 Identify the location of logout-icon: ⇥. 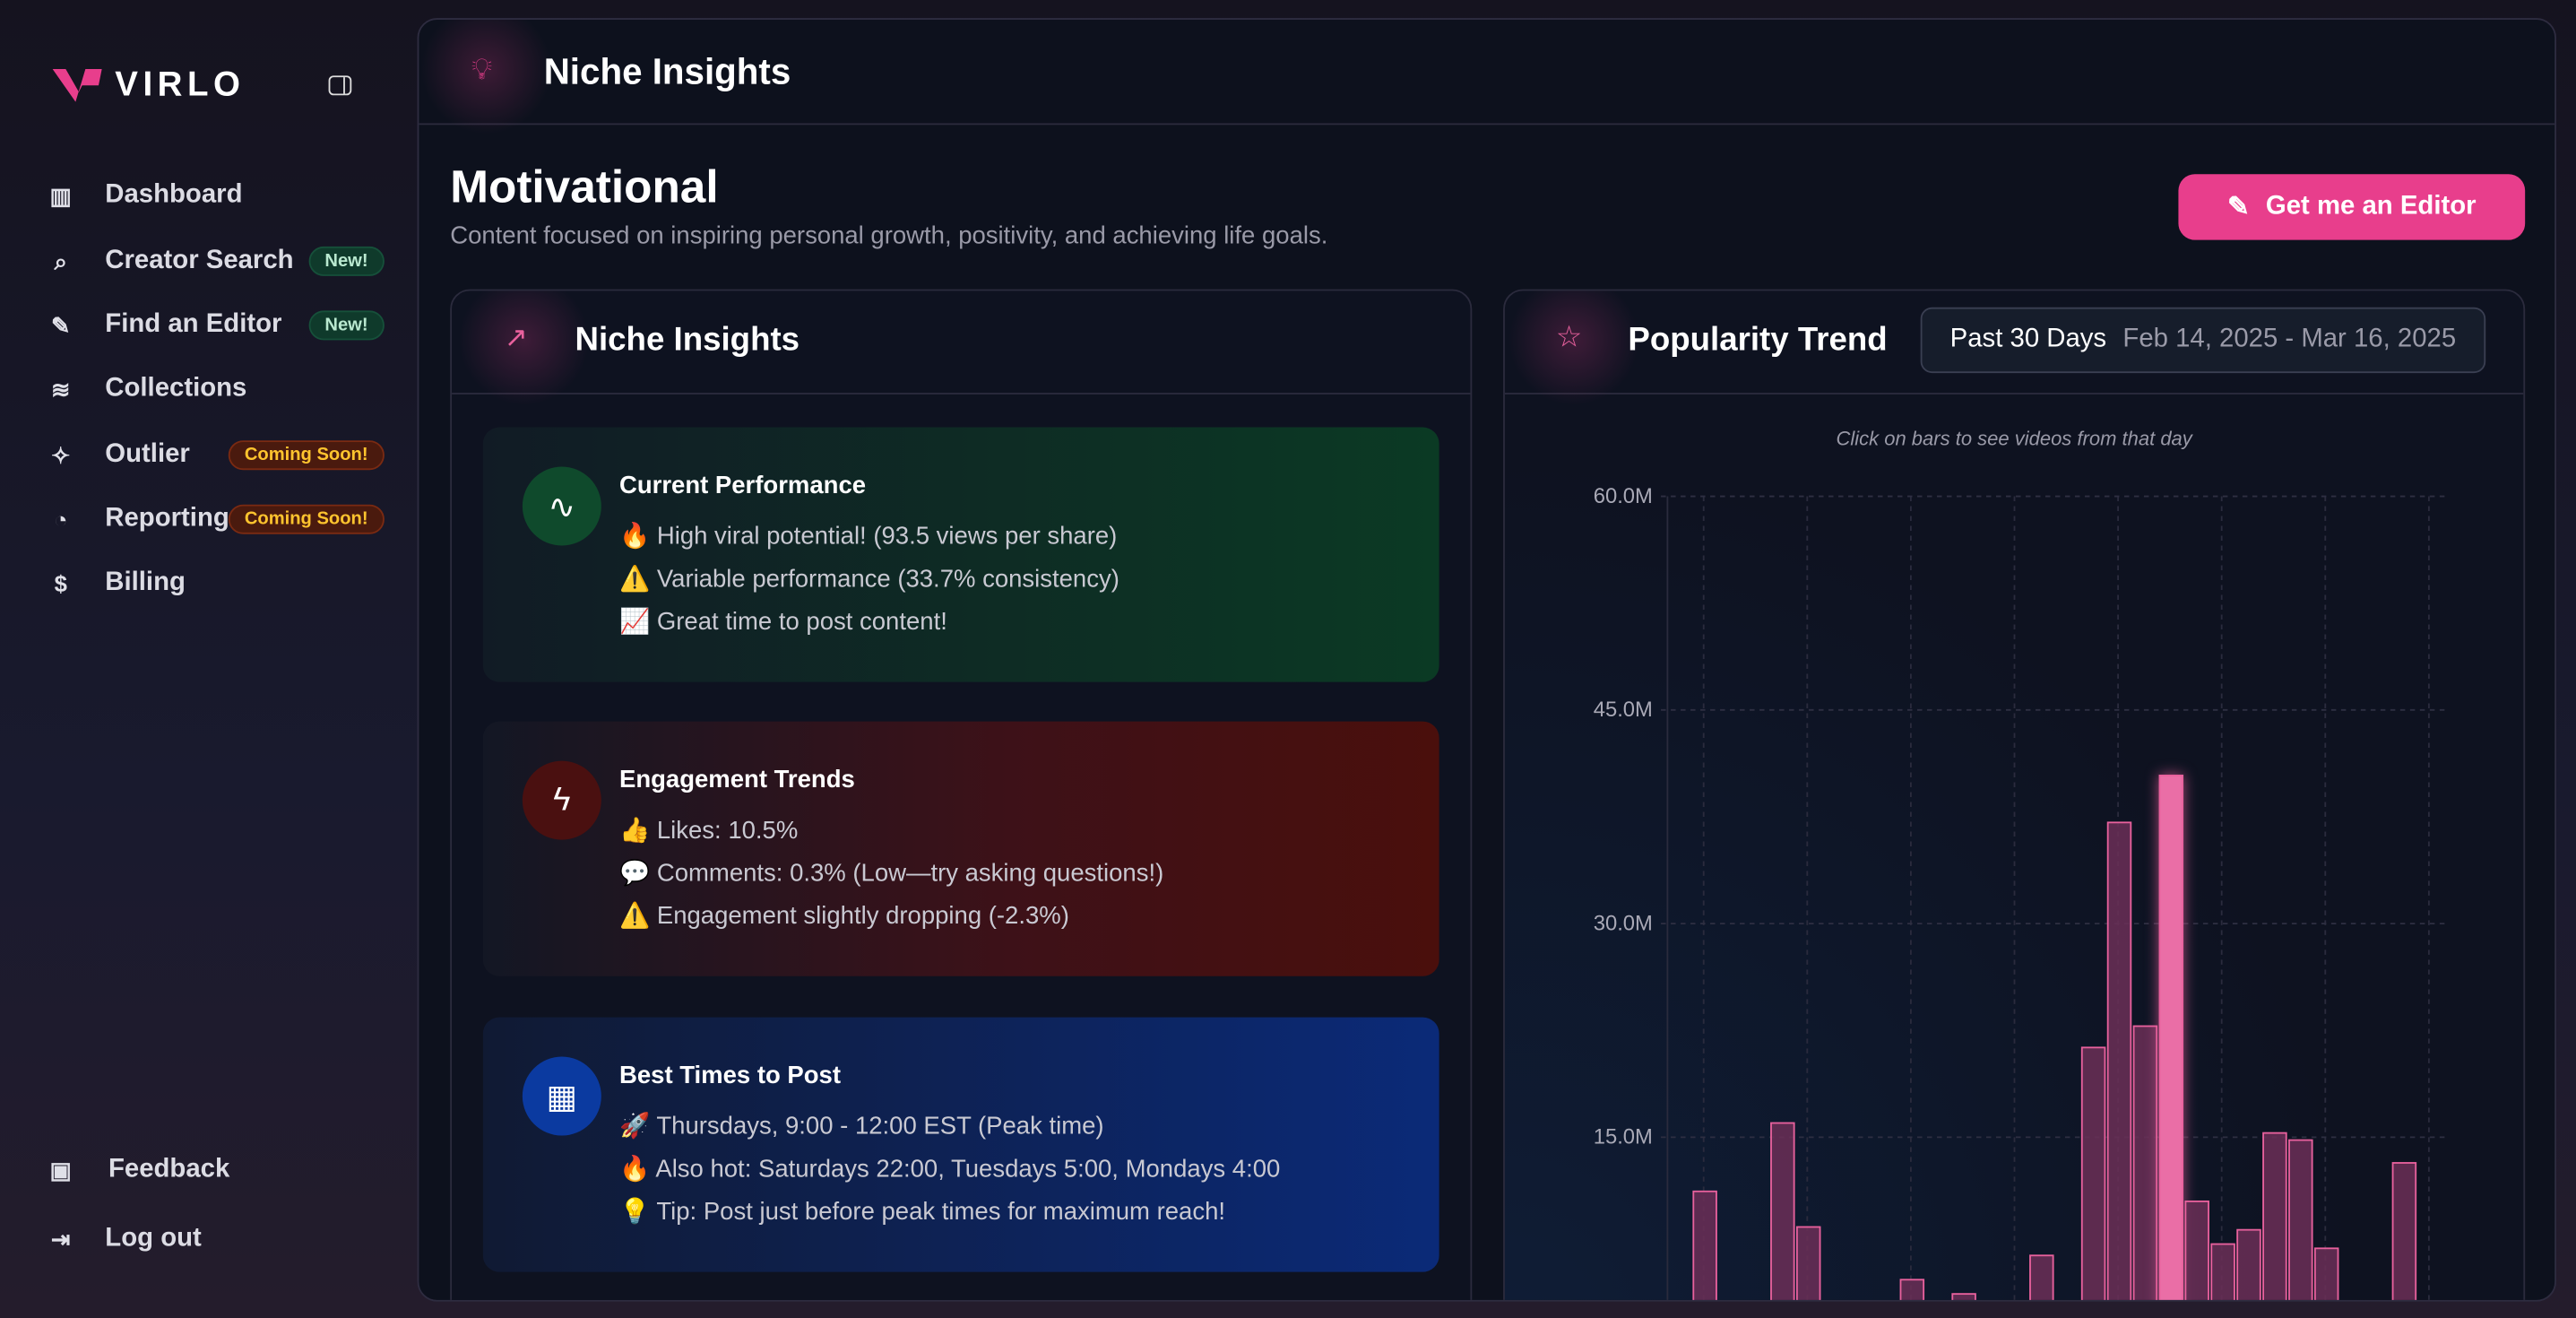
(61, 1239).